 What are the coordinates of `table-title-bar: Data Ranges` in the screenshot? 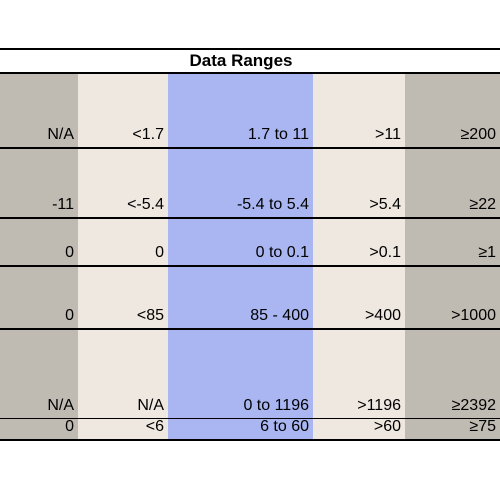 It's located at (250, 61).